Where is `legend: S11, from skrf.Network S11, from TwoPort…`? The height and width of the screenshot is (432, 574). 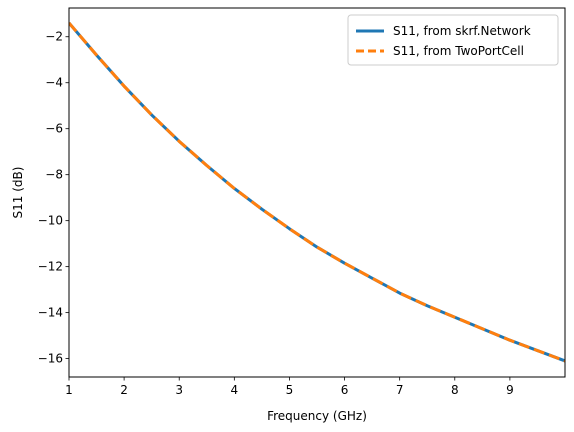 legend: S11, from skrf.Network S11, from TwoPort… is located at coordinates (453, 40).